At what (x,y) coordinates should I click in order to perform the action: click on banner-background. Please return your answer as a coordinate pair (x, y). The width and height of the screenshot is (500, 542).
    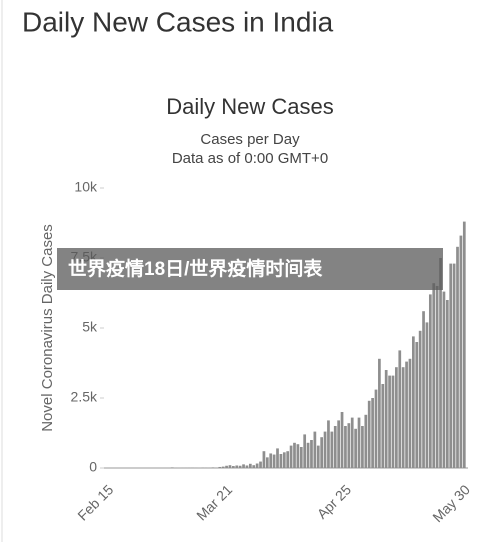
    Looking at the image, I should click on (250, 269).